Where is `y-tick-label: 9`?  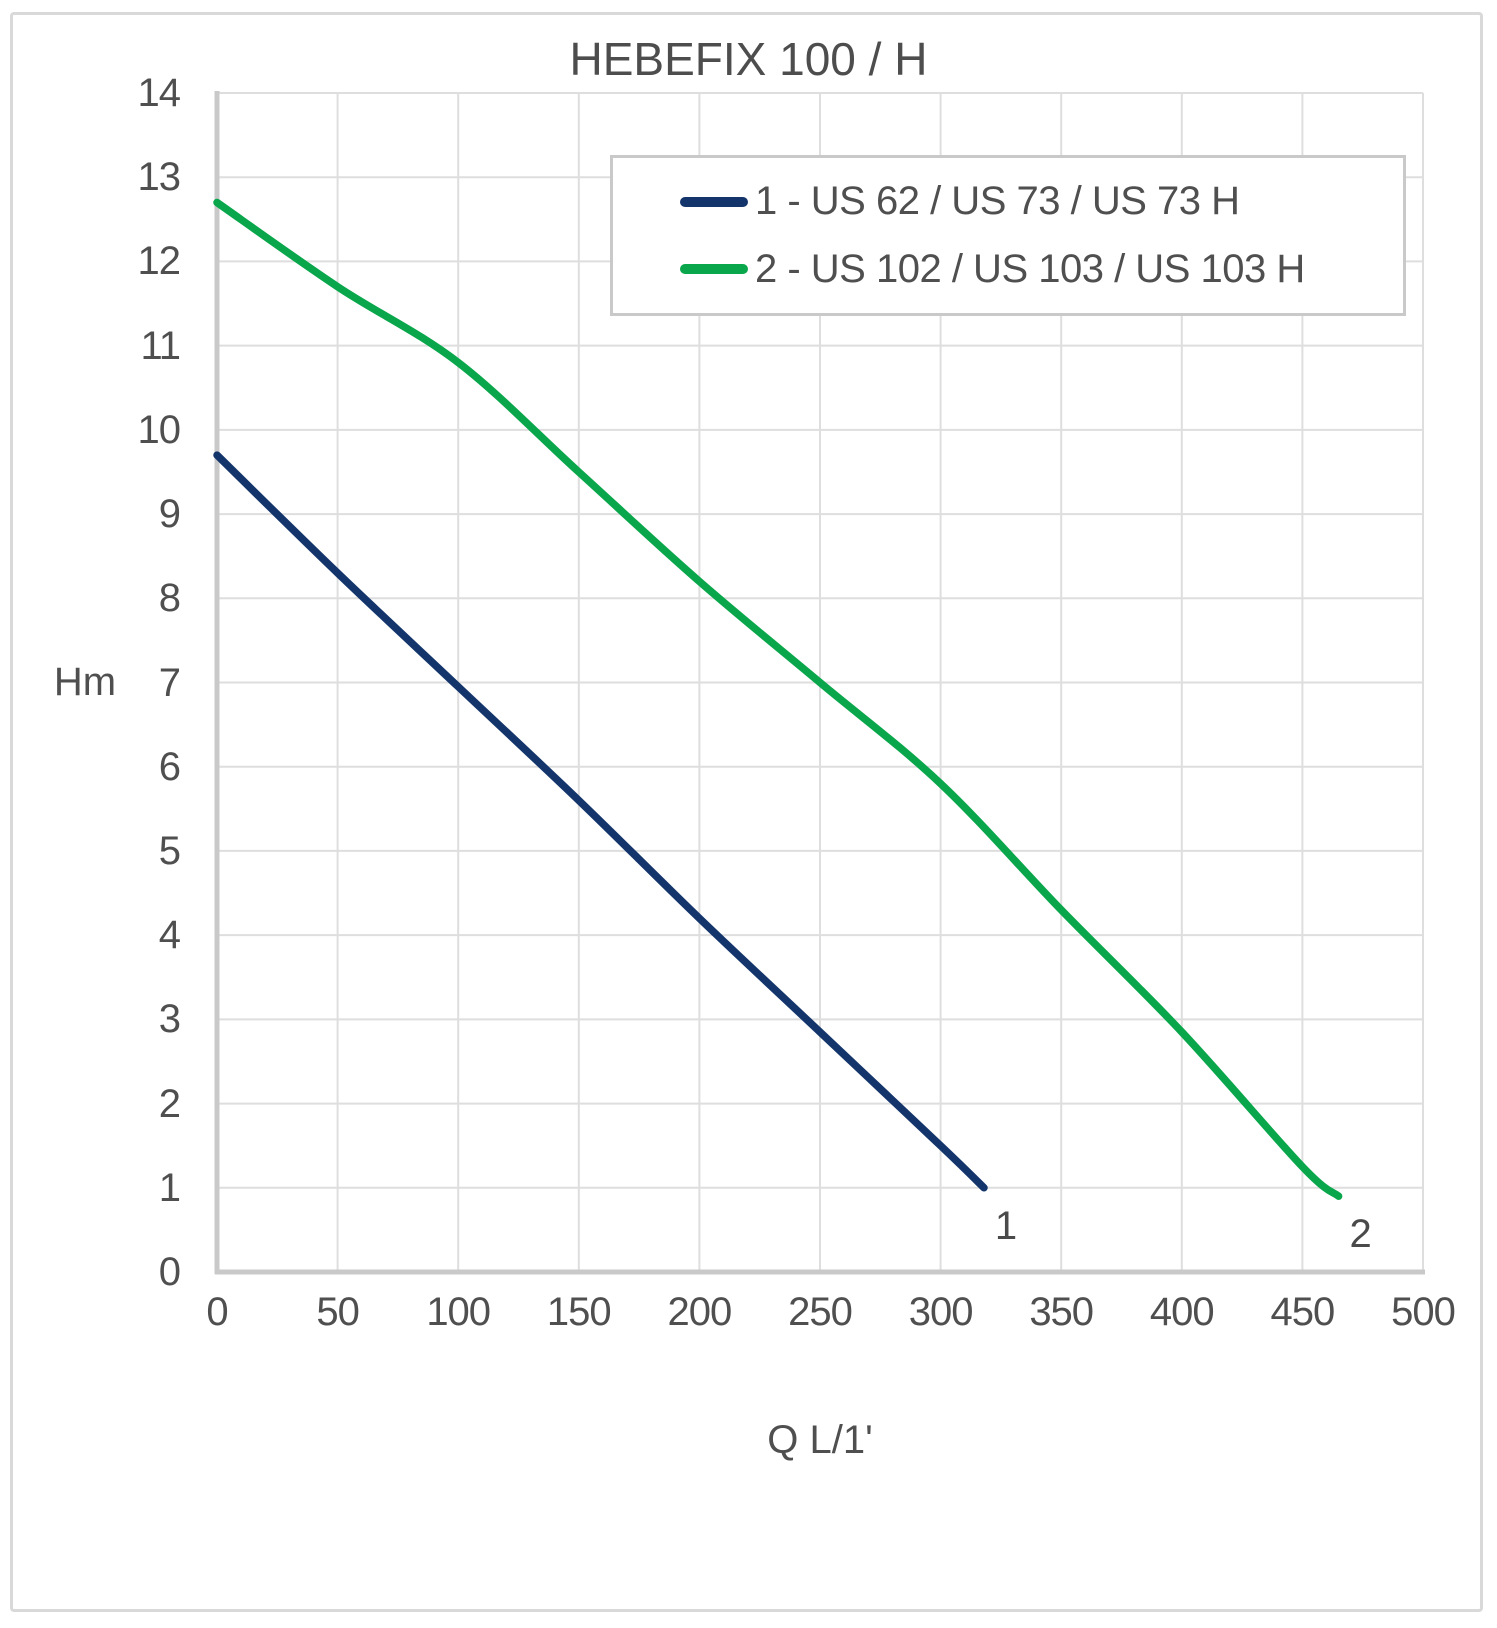
y-tick-label: 9 is located at coordinates (169, 514).